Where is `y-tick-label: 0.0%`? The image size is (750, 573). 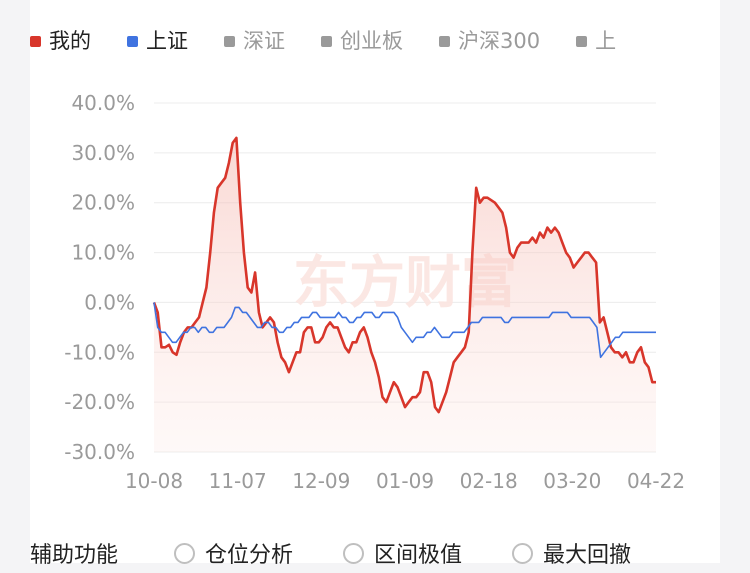 y-tick-label: 0.0% is located at coordinates (109, 302).